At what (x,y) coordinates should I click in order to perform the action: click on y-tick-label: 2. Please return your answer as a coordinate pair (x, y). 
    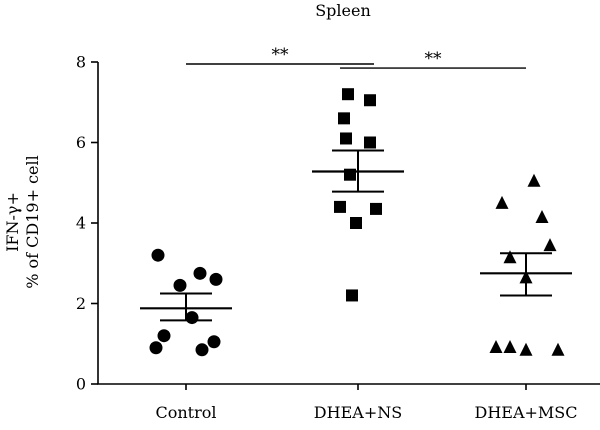
    Looking at the image, I should click on (81, 303).